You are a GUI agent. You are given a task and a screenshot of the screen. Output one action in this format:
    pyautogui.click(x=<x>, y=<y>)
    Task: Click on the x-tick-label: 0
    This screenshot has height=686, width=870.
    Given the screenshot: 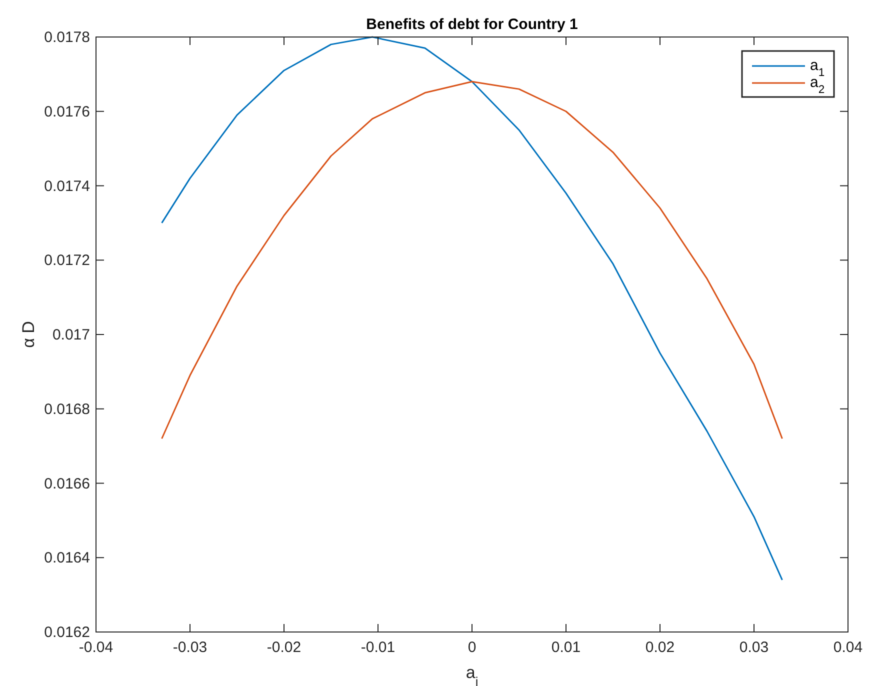 What is the action you would take?
    pyautogui.click(x=472, y=647)
    